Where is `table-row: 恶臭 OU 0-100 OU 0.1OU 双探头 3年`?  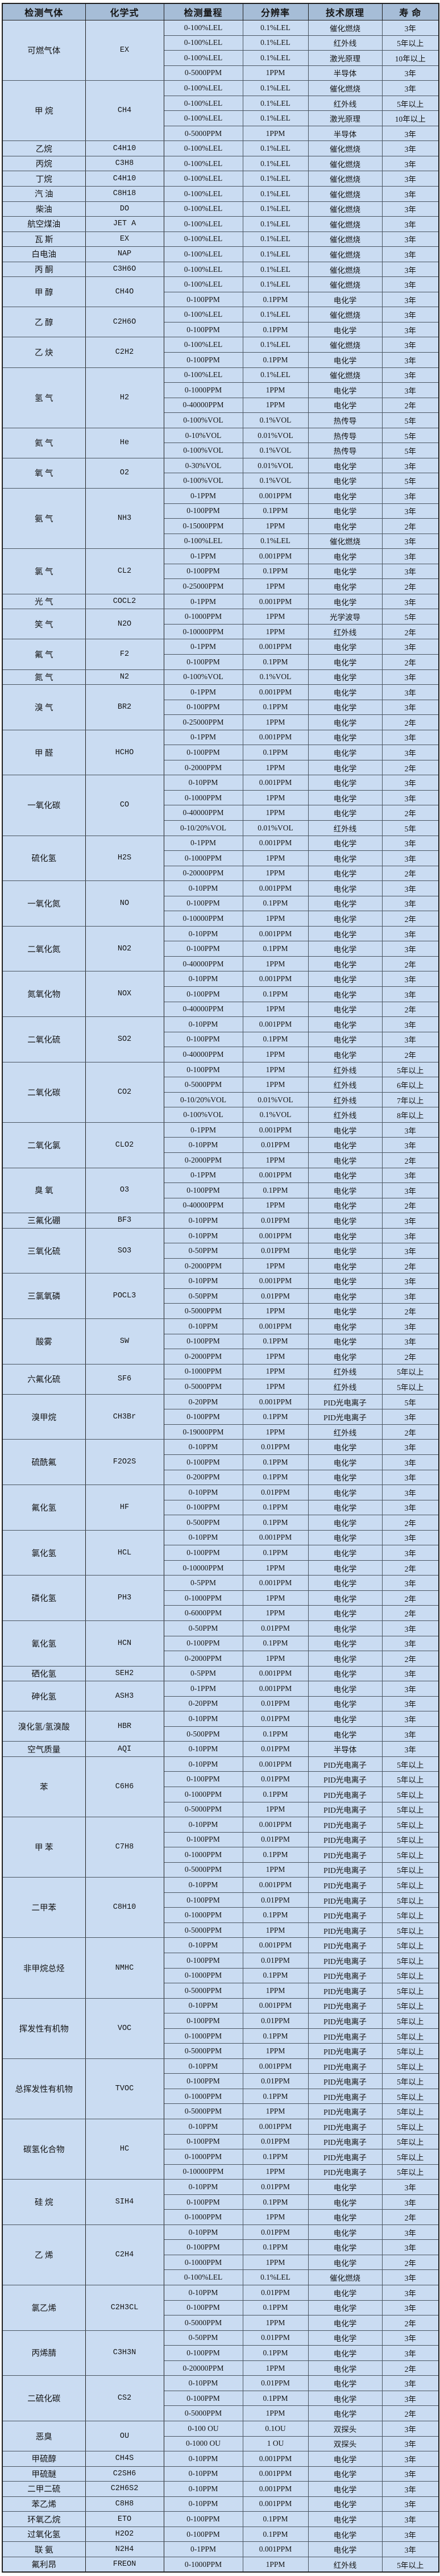
table-row: 恶臭 OU 0-100 OU 0.1OU 双探头 3年 is located at coordinates (220, 2436).